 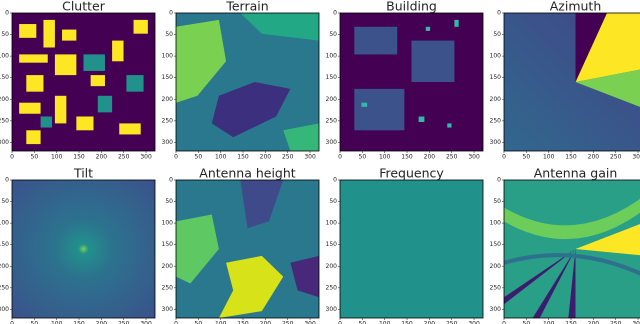 What do you see at coordinates (576, 173) in the screenshot?
I see `panel-title: Antenna gain` at bounding box center [576, 173].